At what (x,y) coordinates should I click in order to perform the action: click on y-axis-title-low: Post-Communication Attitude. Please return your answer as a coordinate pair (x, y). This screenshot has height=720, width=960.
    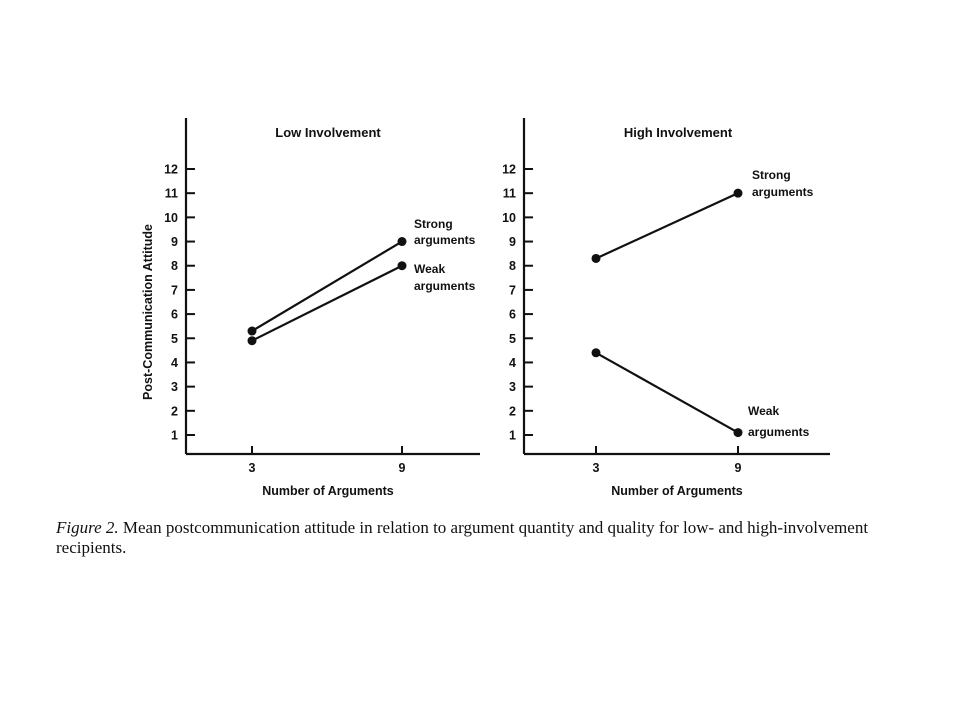
    Looking at the image, I should click on (148, 312).